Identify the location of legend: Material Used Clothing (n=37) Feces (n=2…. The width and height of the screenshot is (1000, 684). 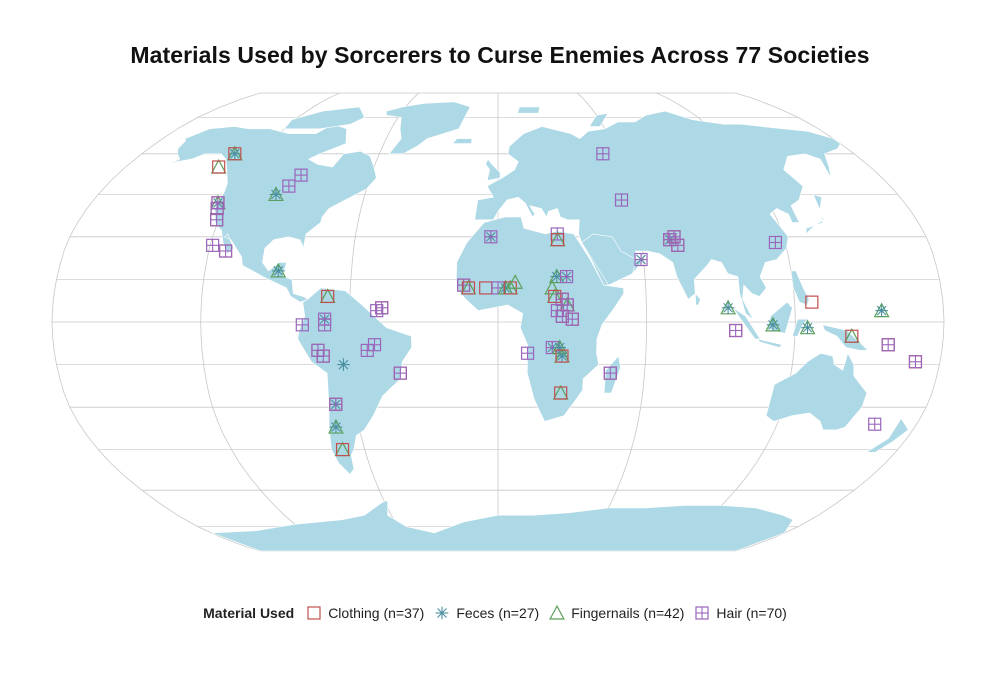
(500, 613).